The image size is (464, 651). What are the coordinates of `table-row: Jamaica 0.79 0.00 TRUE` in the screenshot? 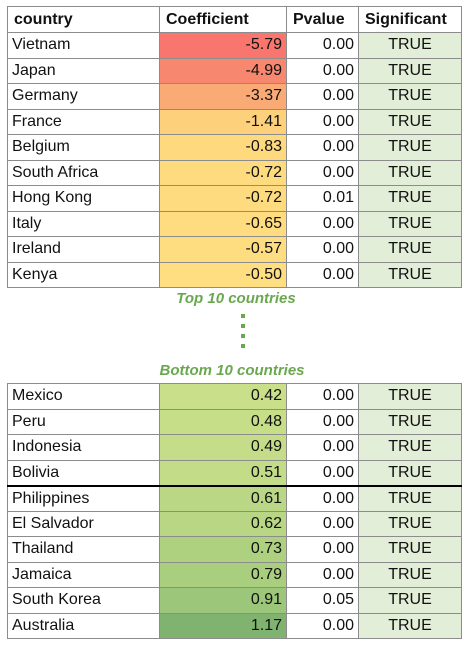 It's located at (234, 574).